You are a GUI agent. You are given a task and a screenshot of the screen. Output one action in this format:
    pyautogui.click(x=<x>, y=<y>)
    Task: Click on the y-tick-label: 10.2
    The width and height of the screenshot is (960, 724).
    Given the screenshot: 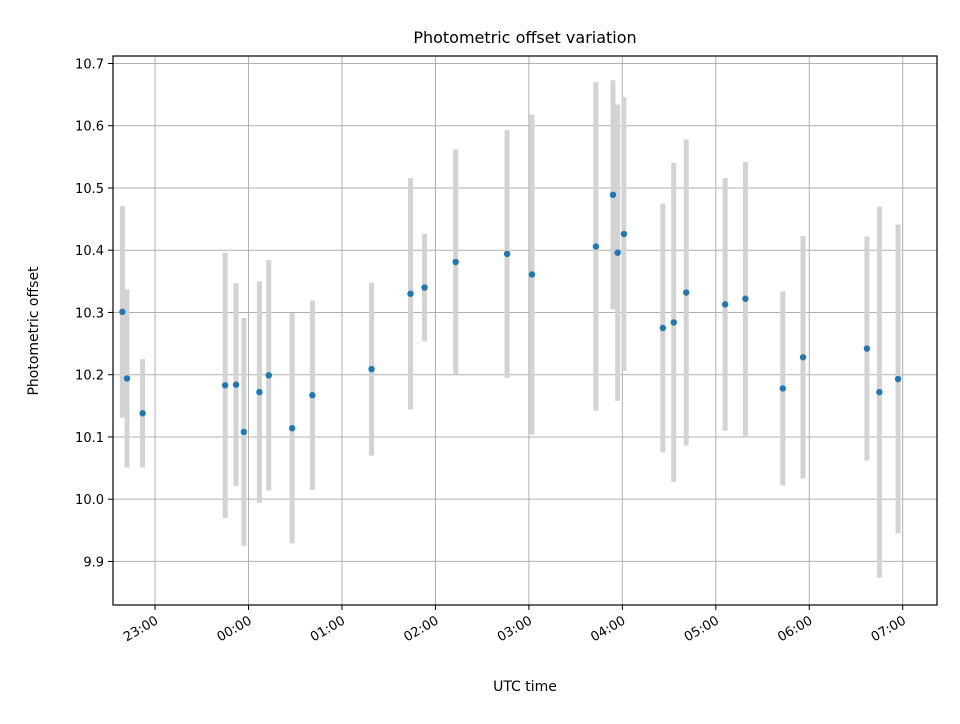 What is the action you would take?
    pyautogui.click(x=89, y=376)
    